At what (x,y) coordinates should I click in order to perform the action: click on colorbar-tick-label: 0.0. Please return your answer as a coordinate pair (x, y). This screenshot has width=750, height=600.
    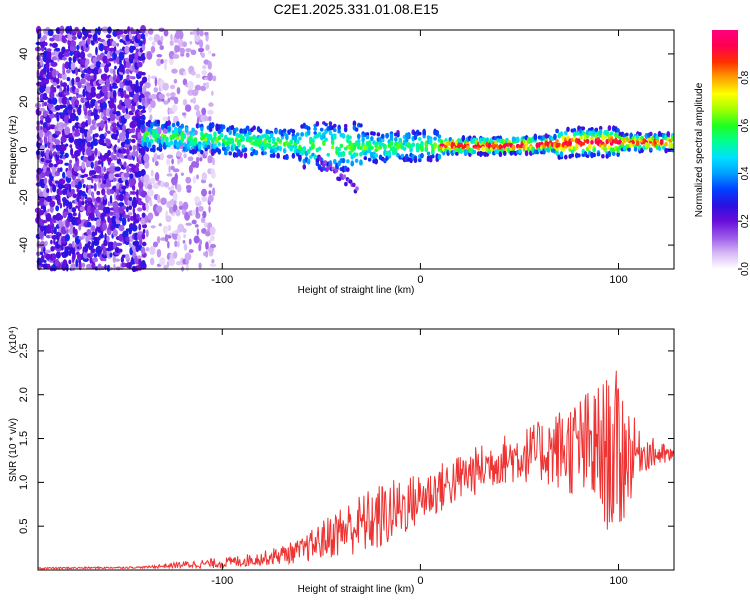
    Looking at the image, I should click on (745, 269).